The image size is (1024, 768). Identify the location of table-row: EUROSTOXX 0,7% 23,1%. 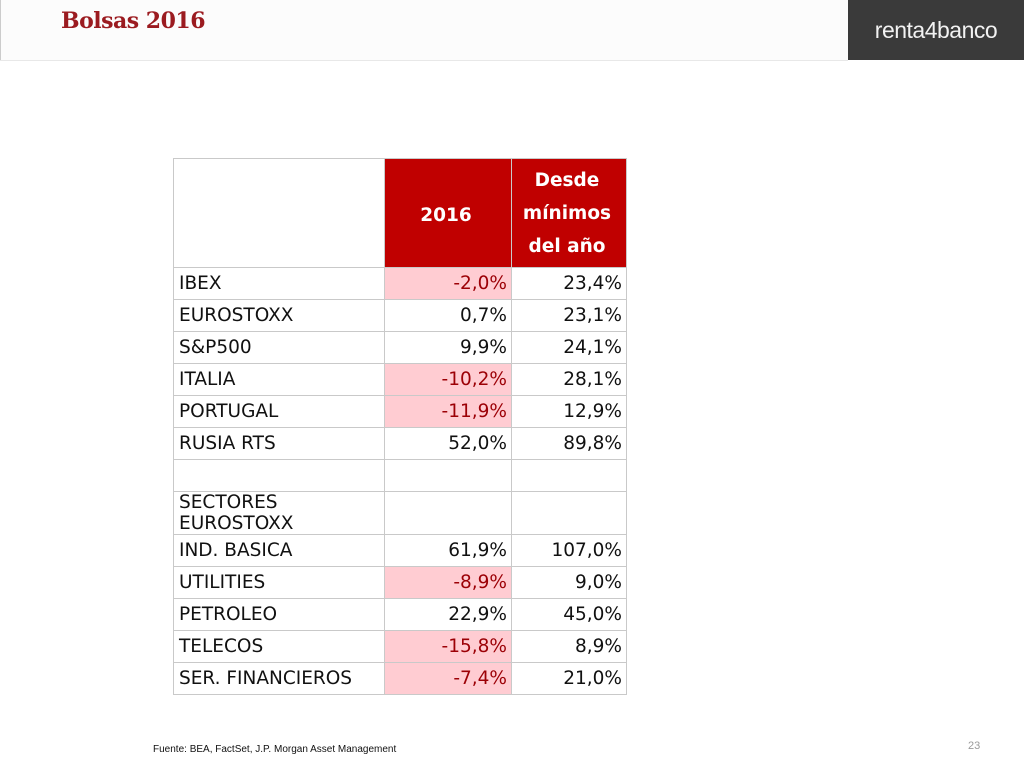
(400, 315).